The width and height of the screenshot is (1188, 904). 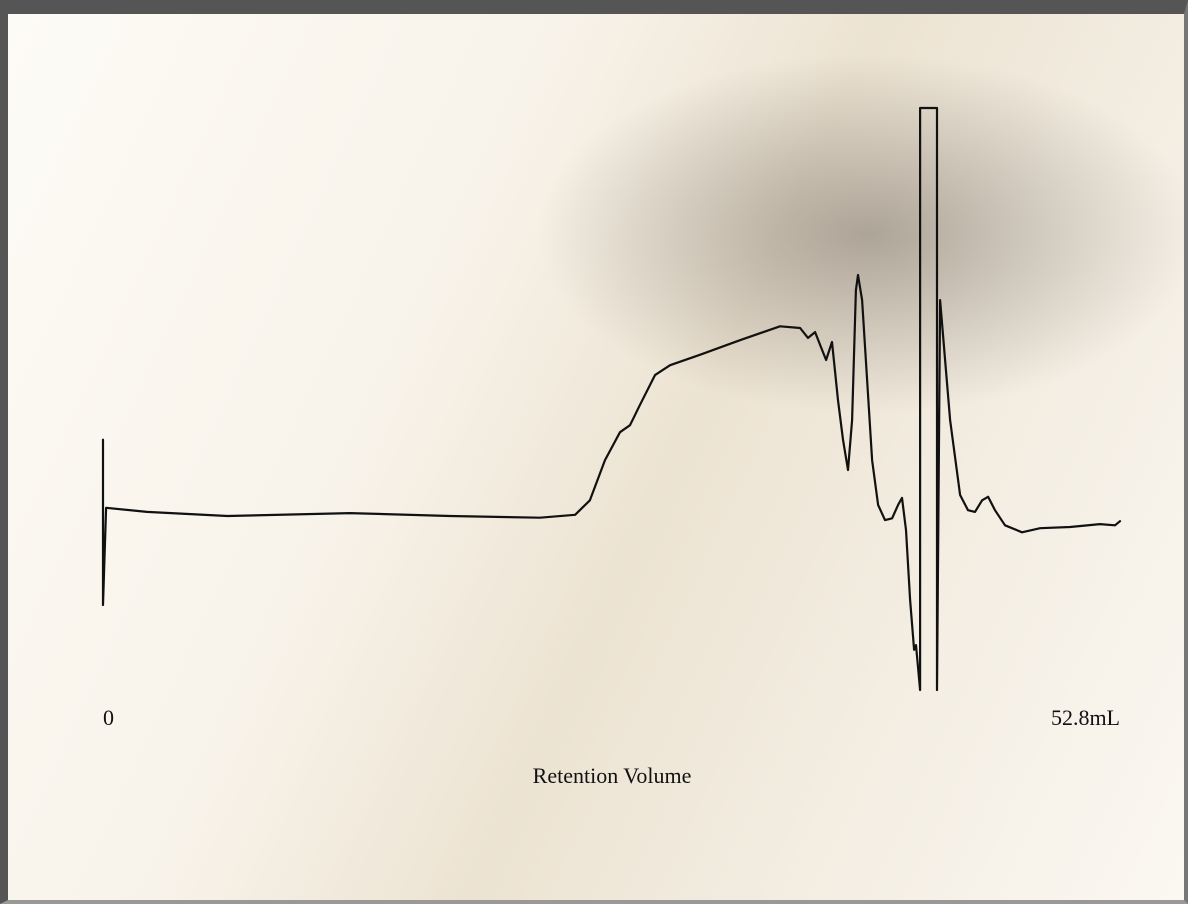 What do you see at coordinates (1085, 717) in the screenshot?
I see `x-tick-label: 52.8mL` at bounding box center [1085, 717].